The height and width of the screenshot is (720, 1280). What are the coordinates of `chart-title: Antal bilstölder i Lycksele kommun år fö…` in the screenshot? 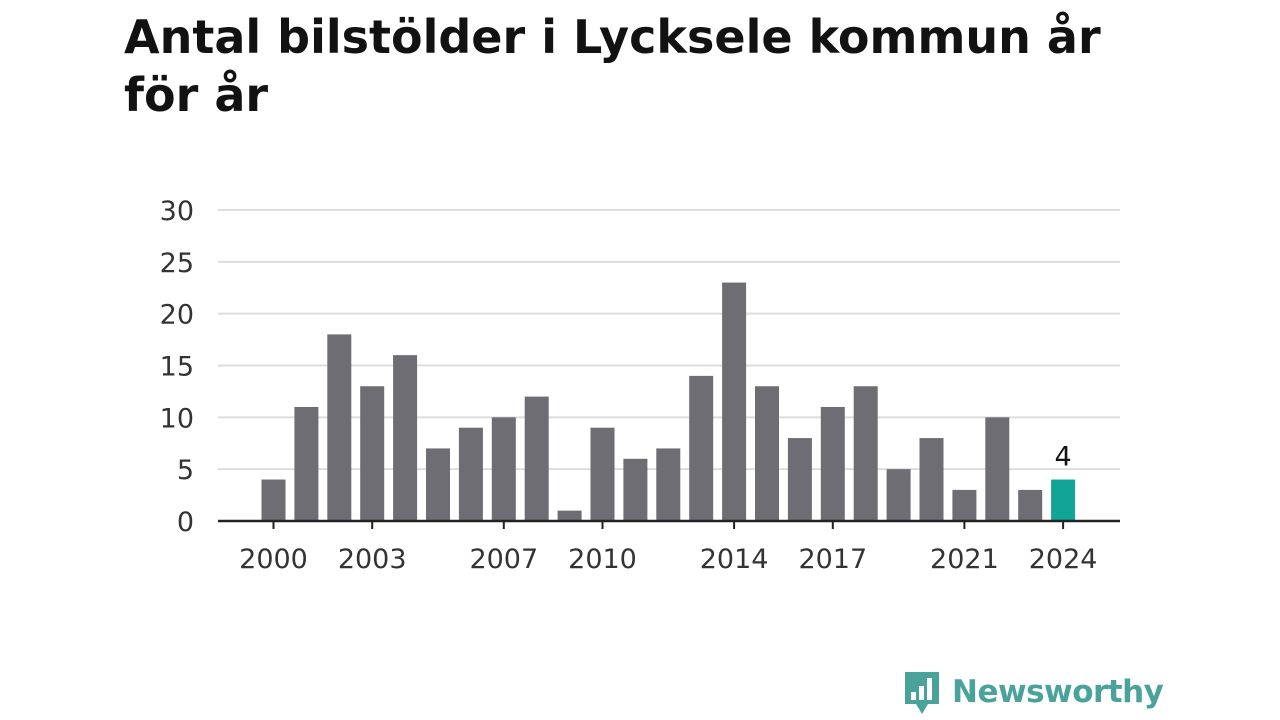 It's located at (612, 66).